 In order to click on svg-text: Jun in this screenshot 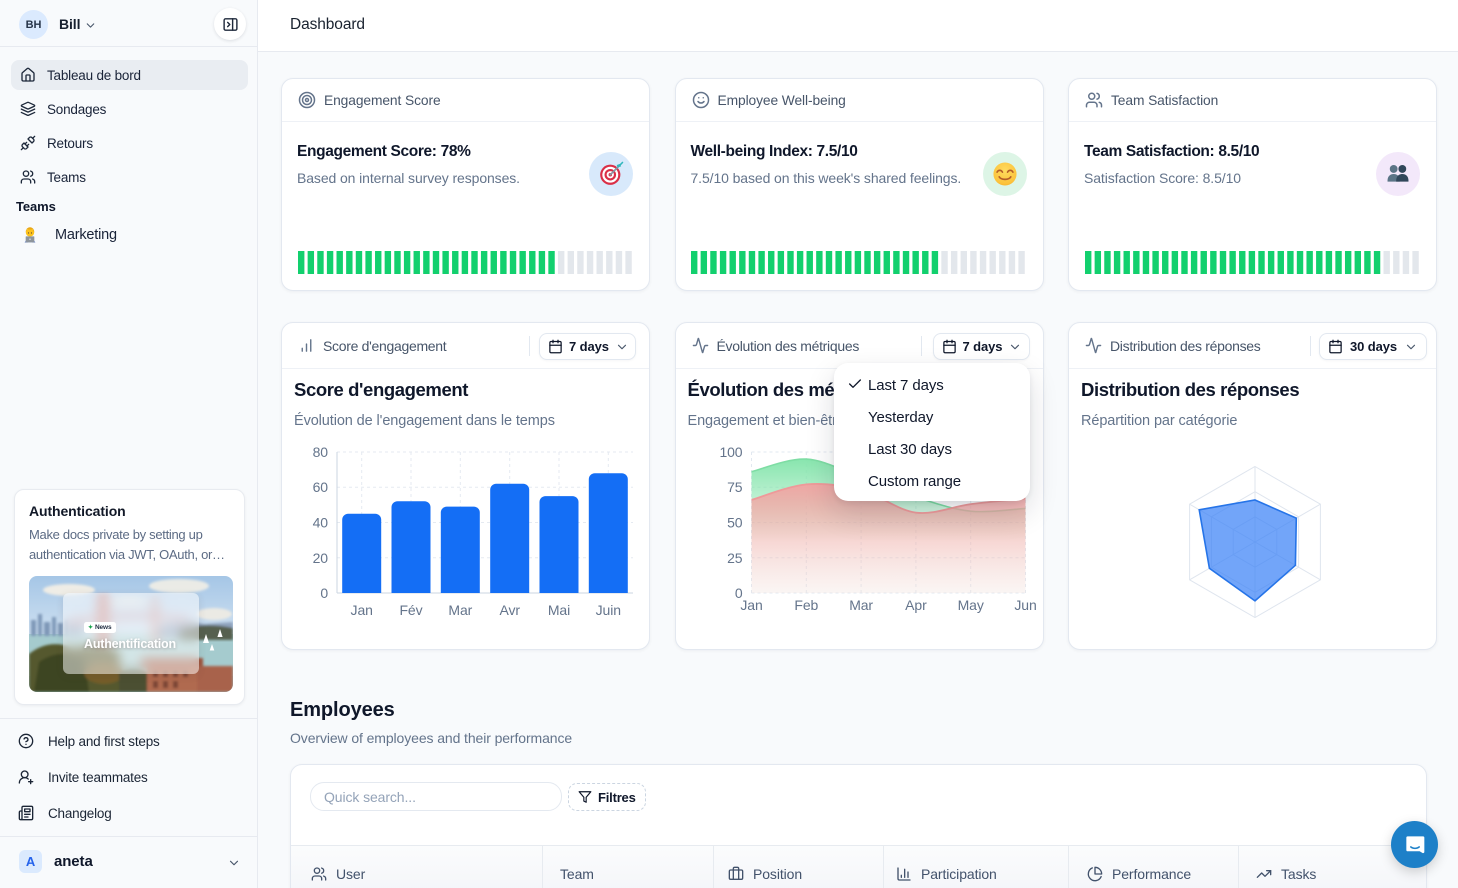, I will do `click(1025, 605)`.